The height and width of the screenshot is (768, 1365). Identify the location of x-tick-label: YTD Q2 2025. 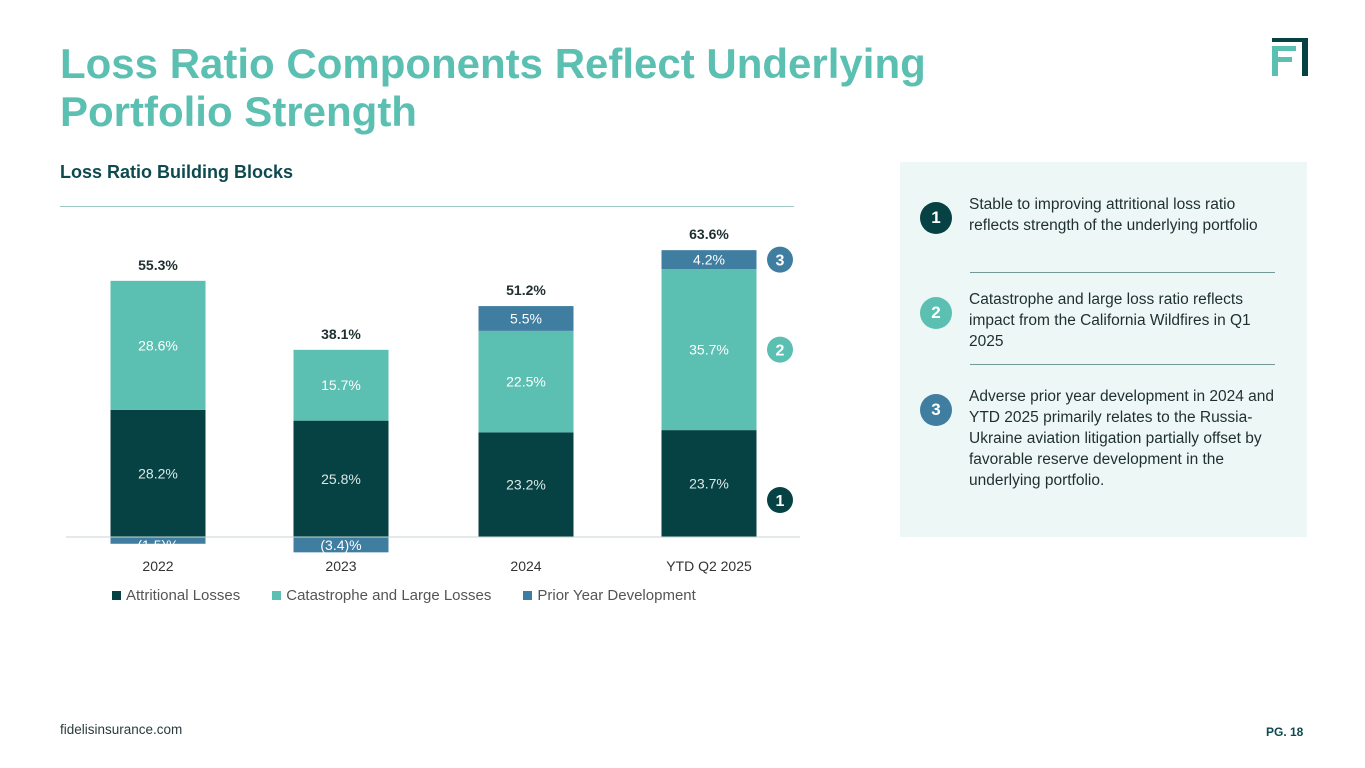
(709, 566).